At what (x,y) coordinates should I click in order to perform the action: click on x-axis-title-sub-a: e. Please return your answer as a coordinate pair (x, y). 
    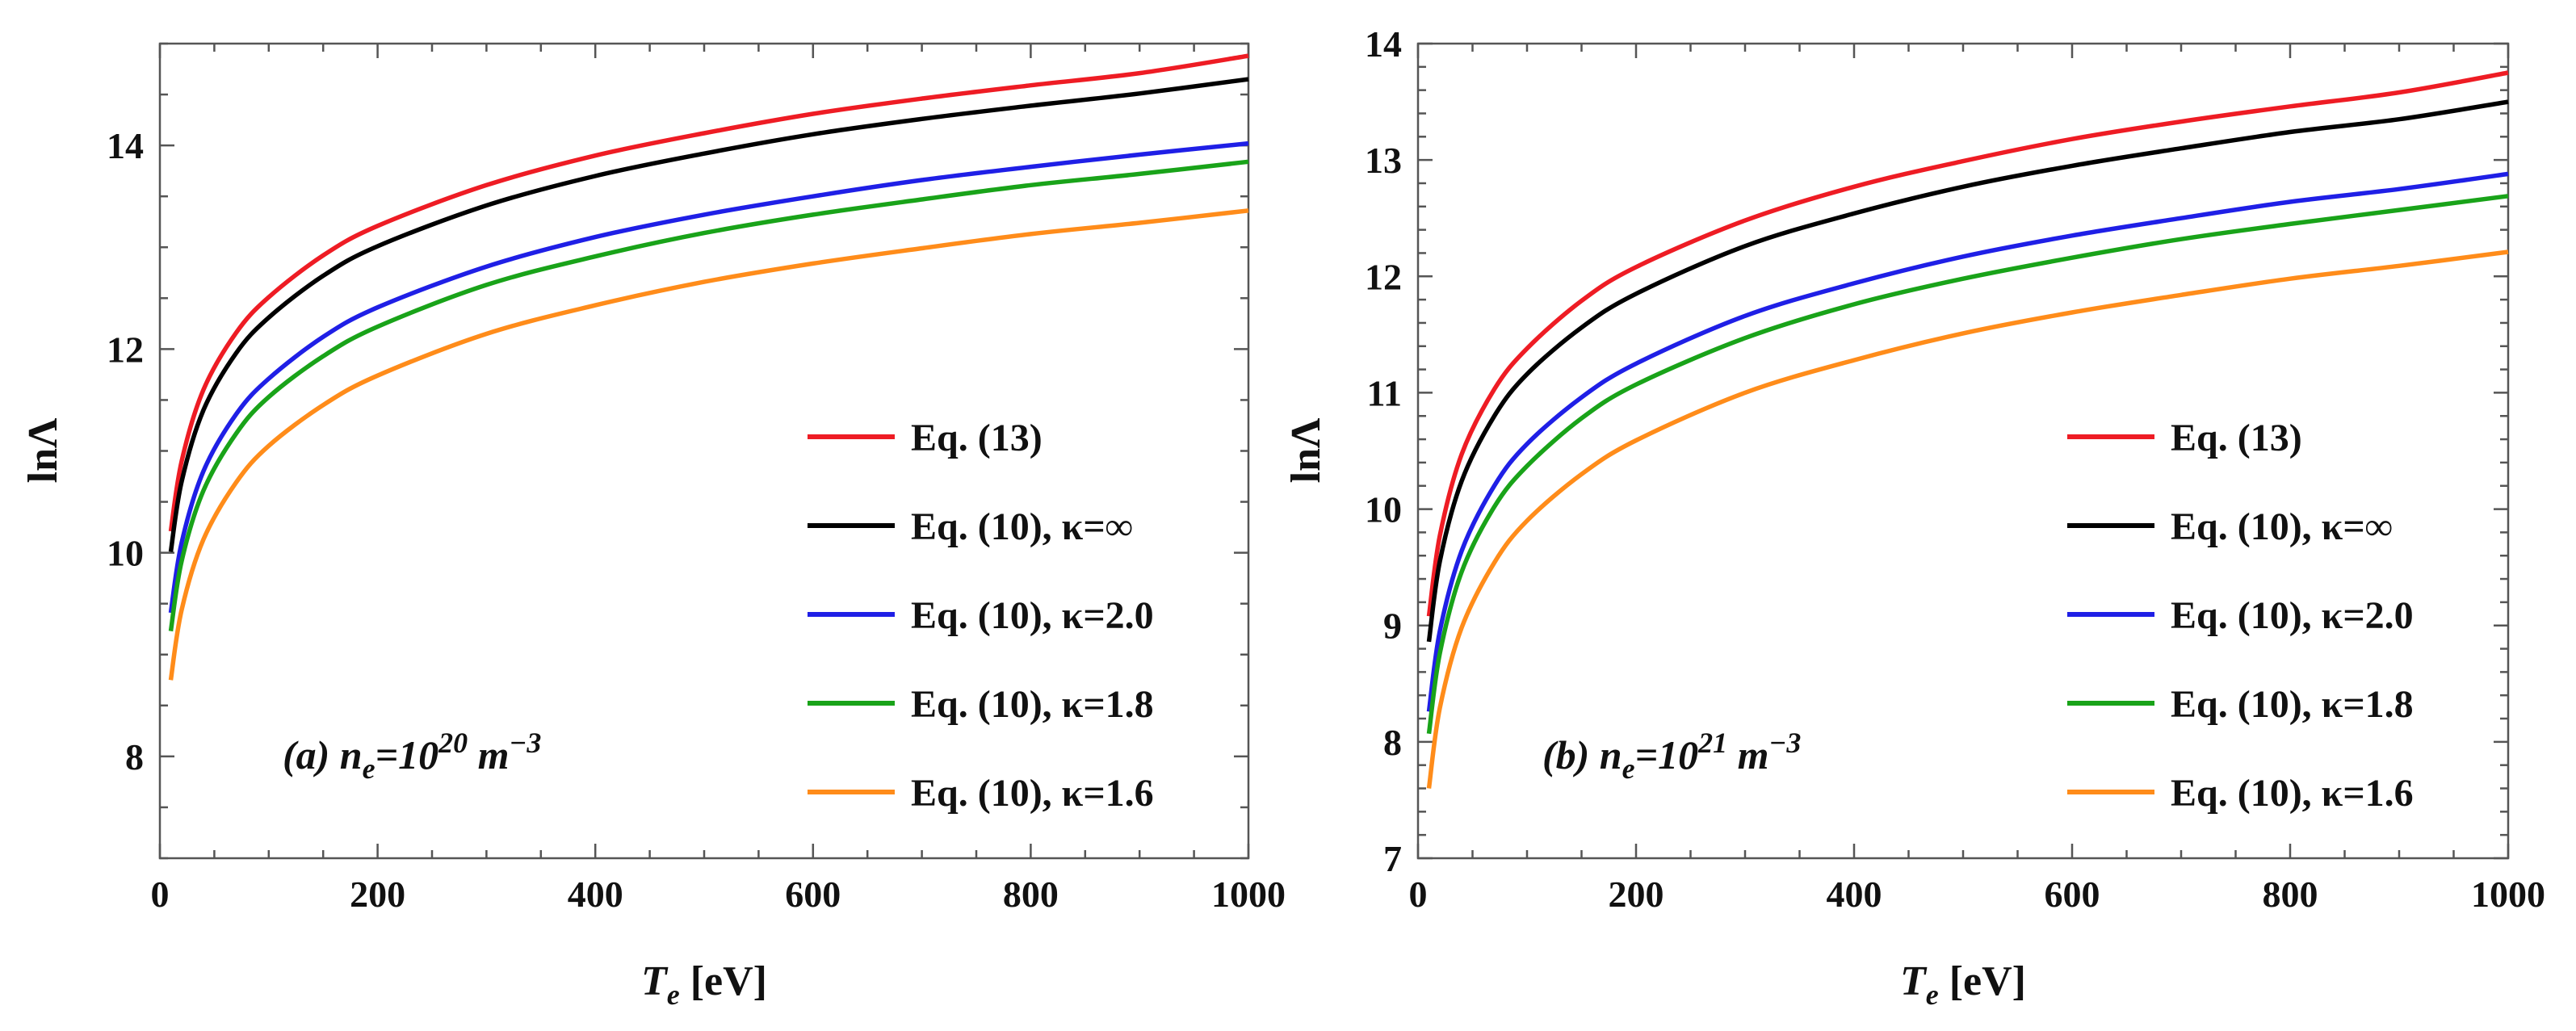
    Looking at the image, I should click on (673, 995).